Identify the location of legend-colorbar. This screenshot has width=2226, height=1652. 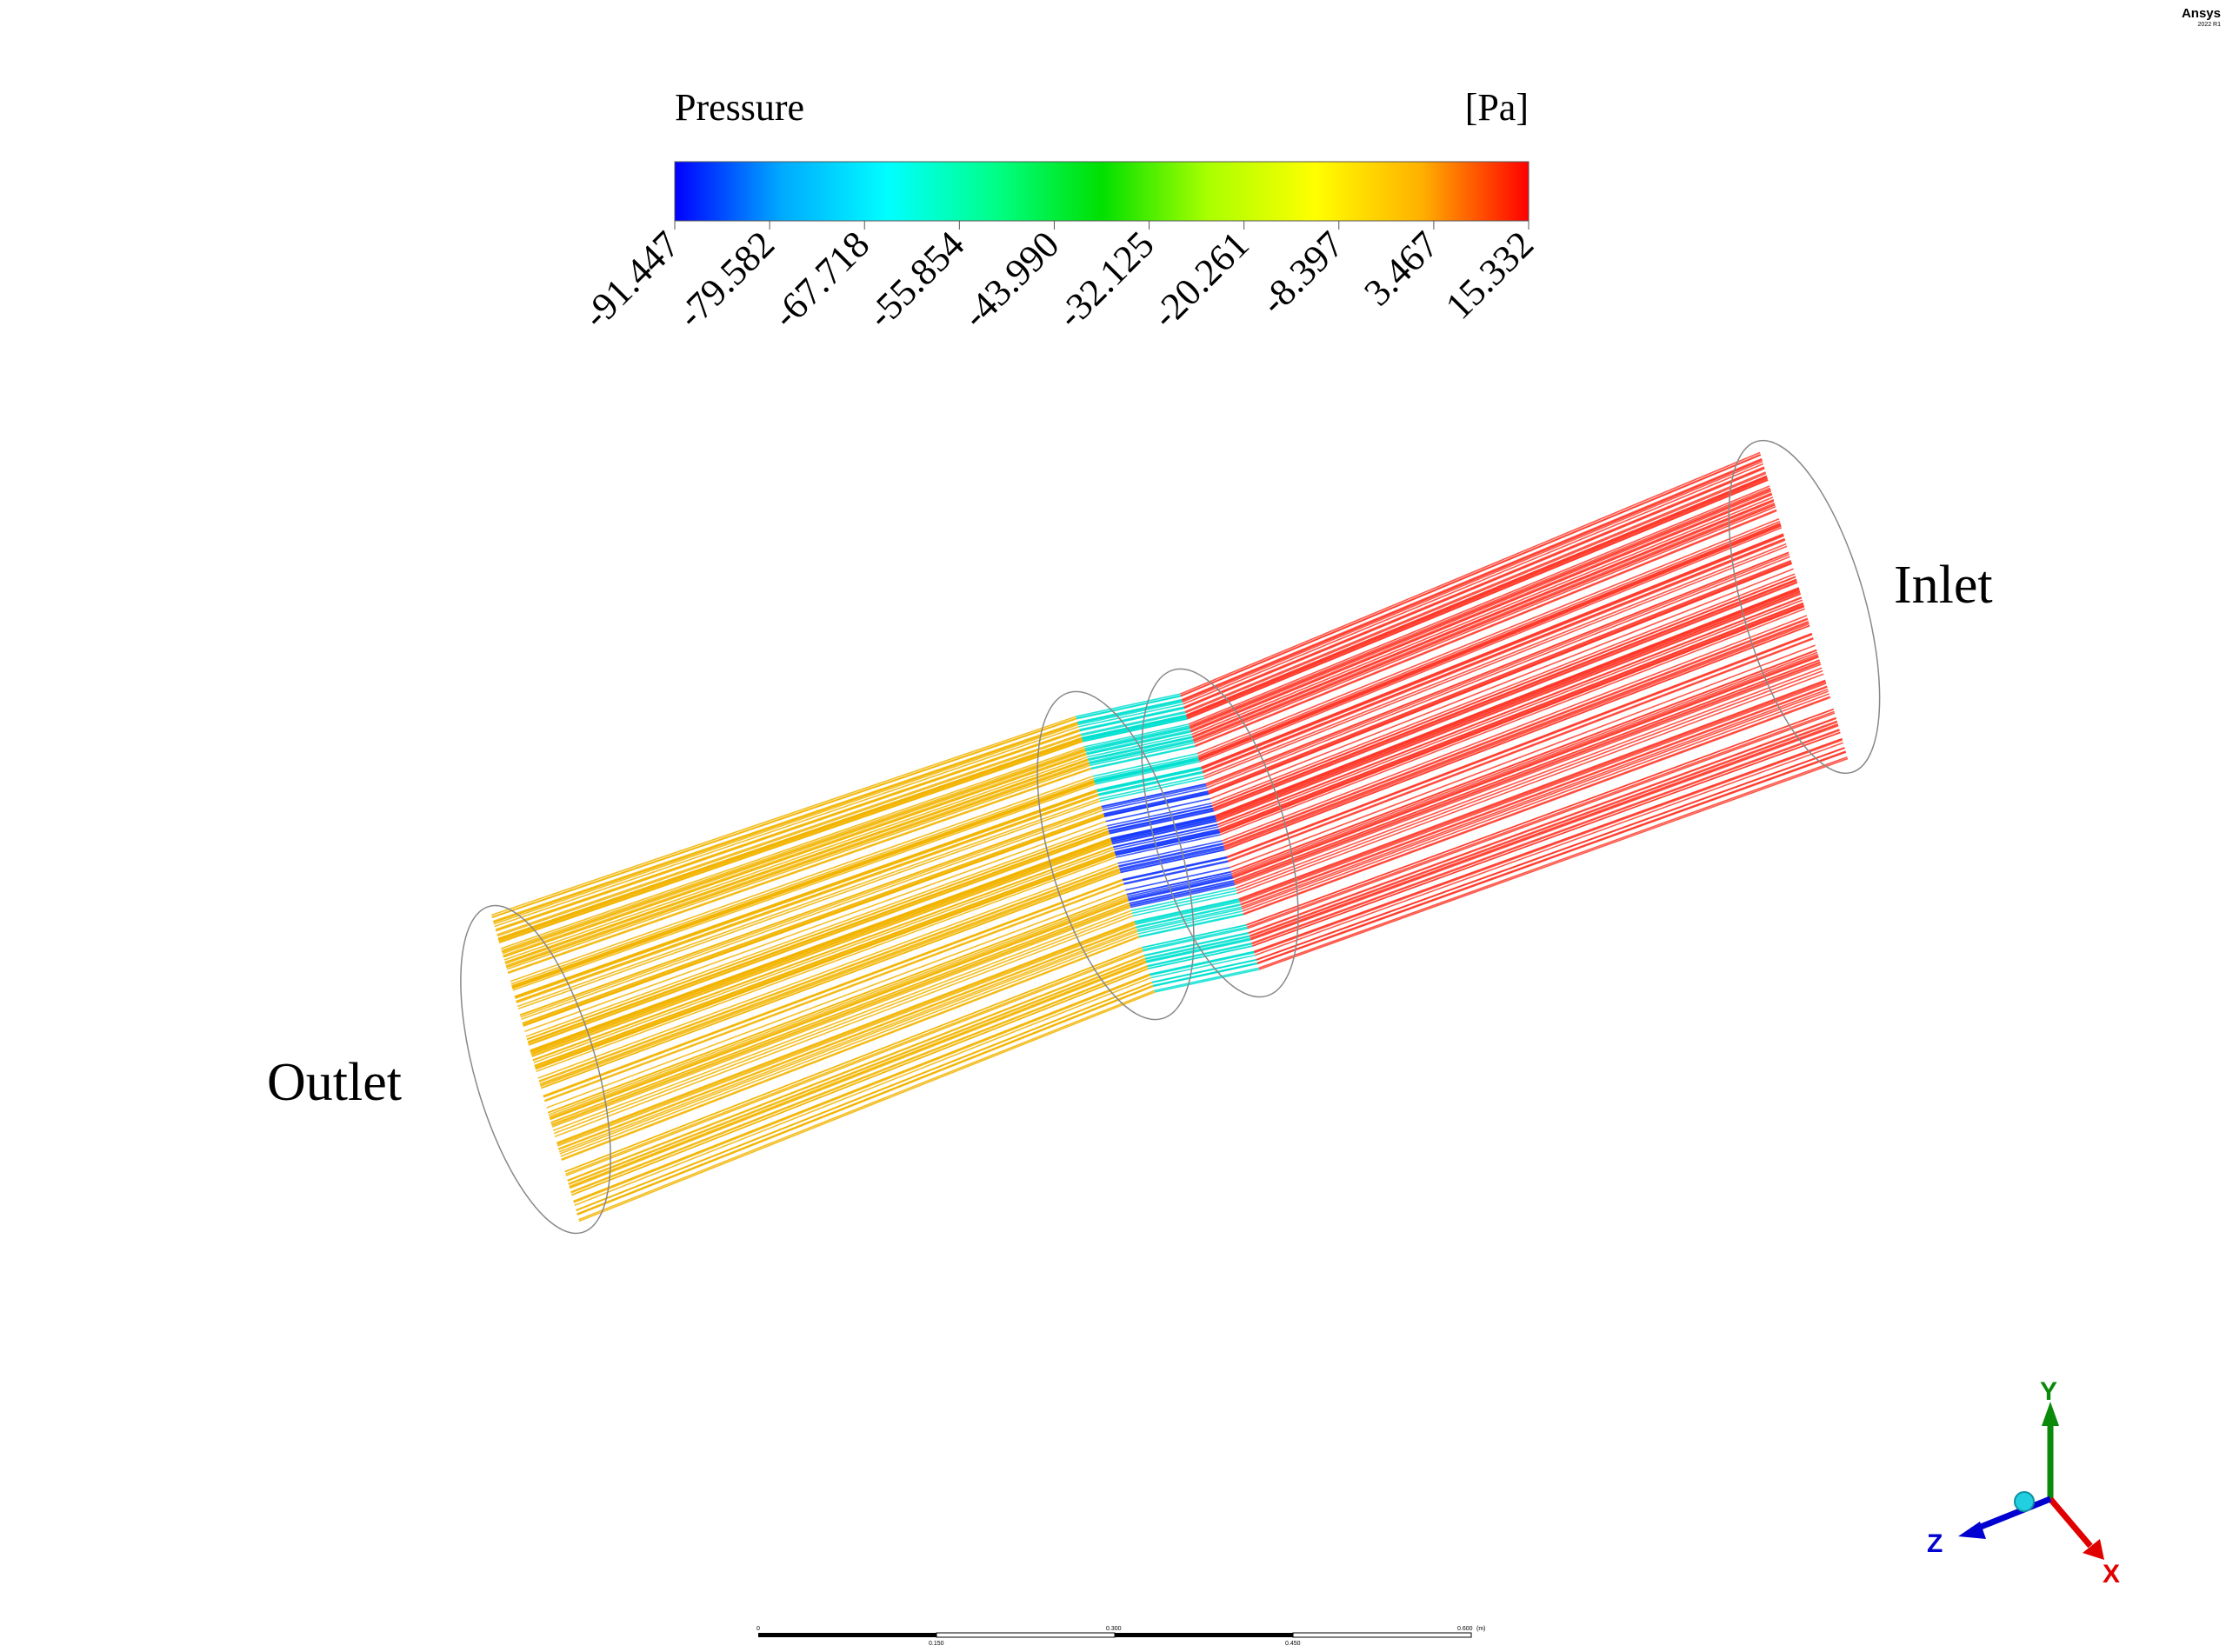
(1102, 191).